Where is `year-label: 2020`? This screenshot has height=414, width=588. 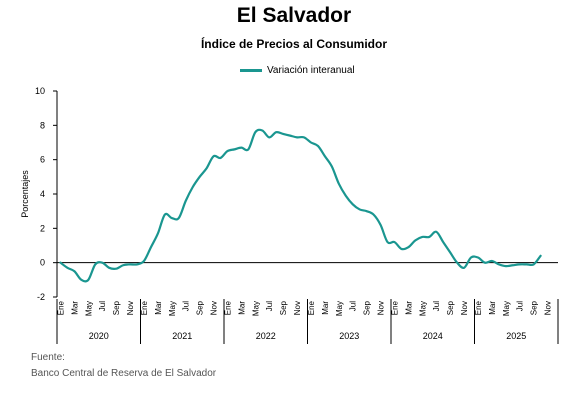
year-label: 2020 is located at coordinates (99, 336).